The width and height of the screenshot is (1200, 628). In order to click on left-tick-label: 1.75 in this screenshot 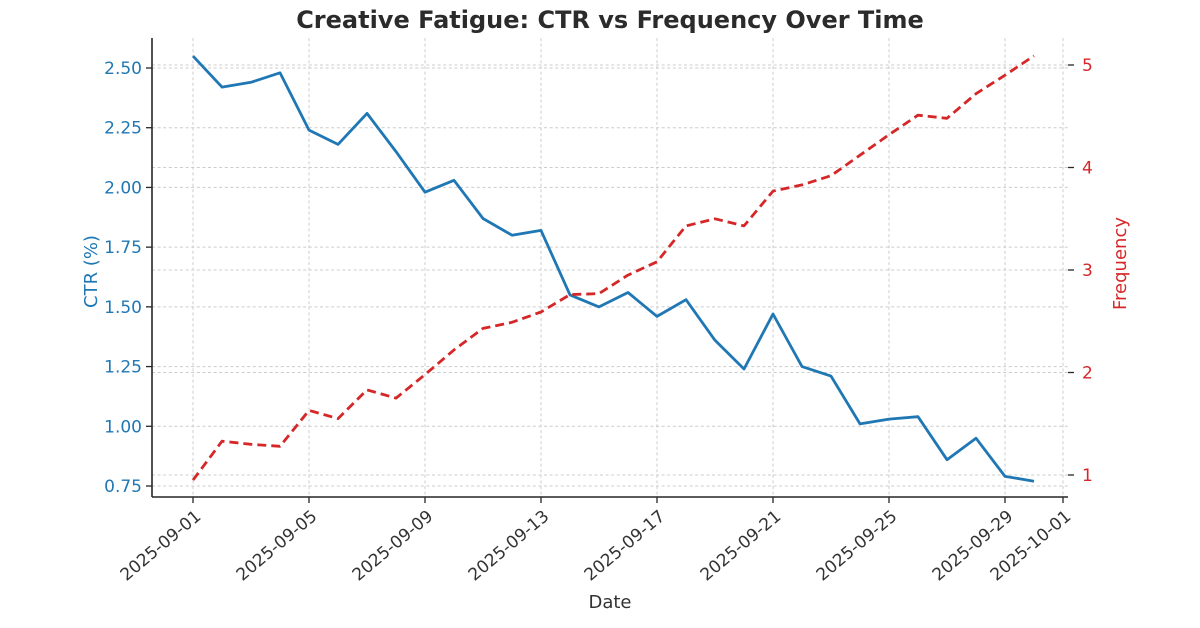, I will do `click(123, 248)`.